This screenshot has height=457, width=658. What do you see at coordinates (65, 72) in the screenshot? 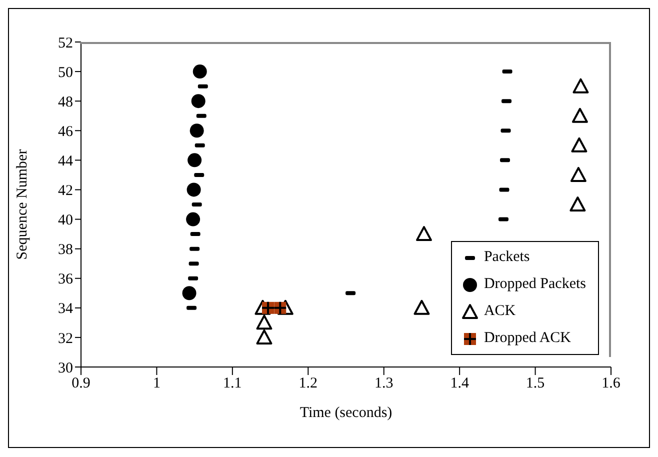
I see `y-tick-label: 50` at bounding box center [65, 72].